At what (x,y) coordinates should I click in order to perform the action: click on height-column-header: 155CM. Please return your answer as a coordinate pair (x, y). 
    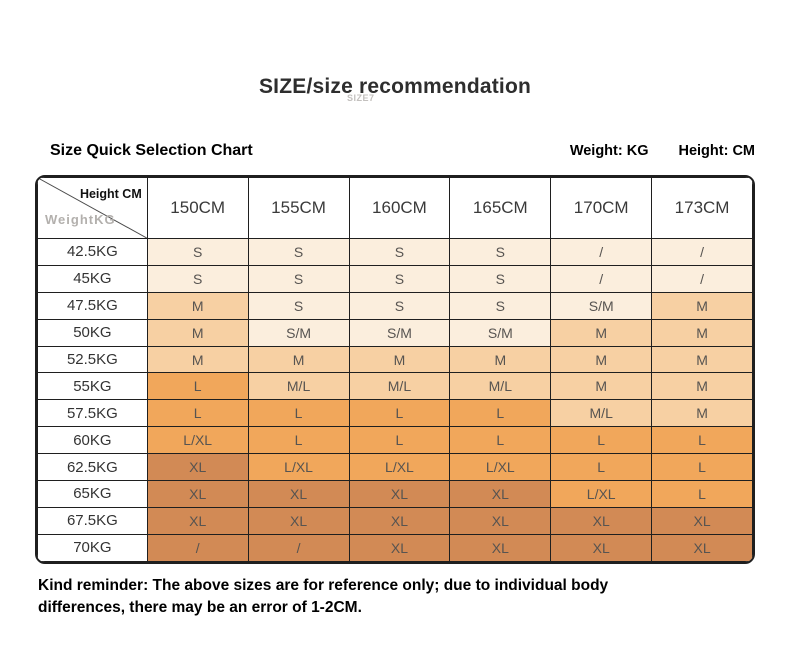
    Looking at the image, I should click on (298, 208).